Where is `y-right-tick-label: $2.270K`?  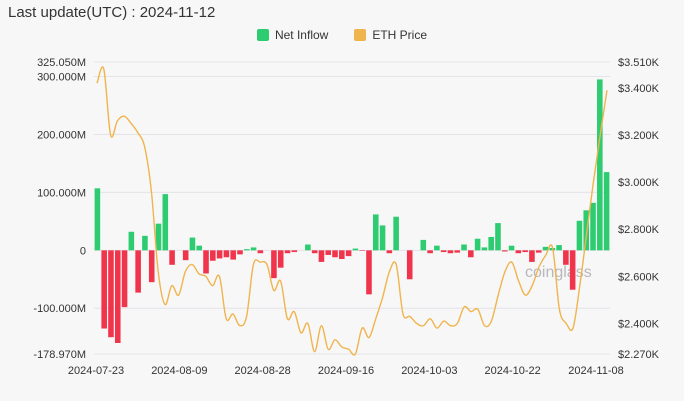 y-right-tick-label: $2.270K is located at coordinates (639, 355).